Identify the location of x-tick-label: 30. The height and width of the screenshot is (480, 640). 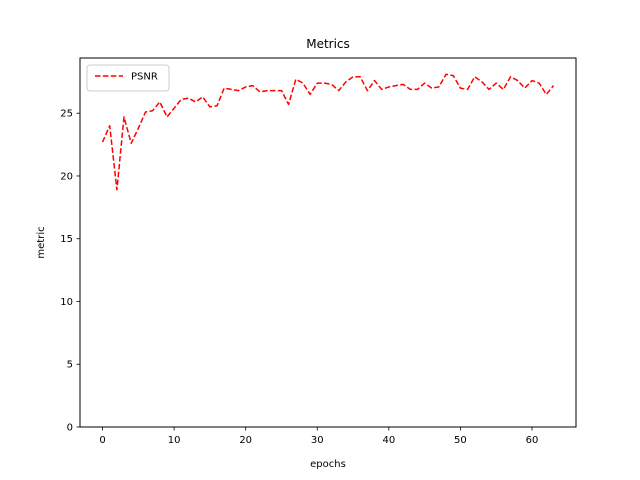
(317, 440).